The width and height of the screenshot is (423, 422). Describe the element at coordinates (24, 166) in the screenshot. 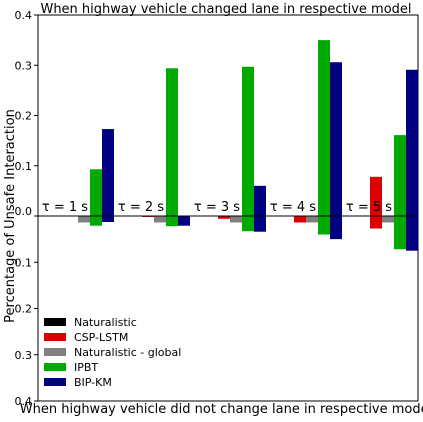

I see `y-tick-label-0-1: 0.1` at that location.